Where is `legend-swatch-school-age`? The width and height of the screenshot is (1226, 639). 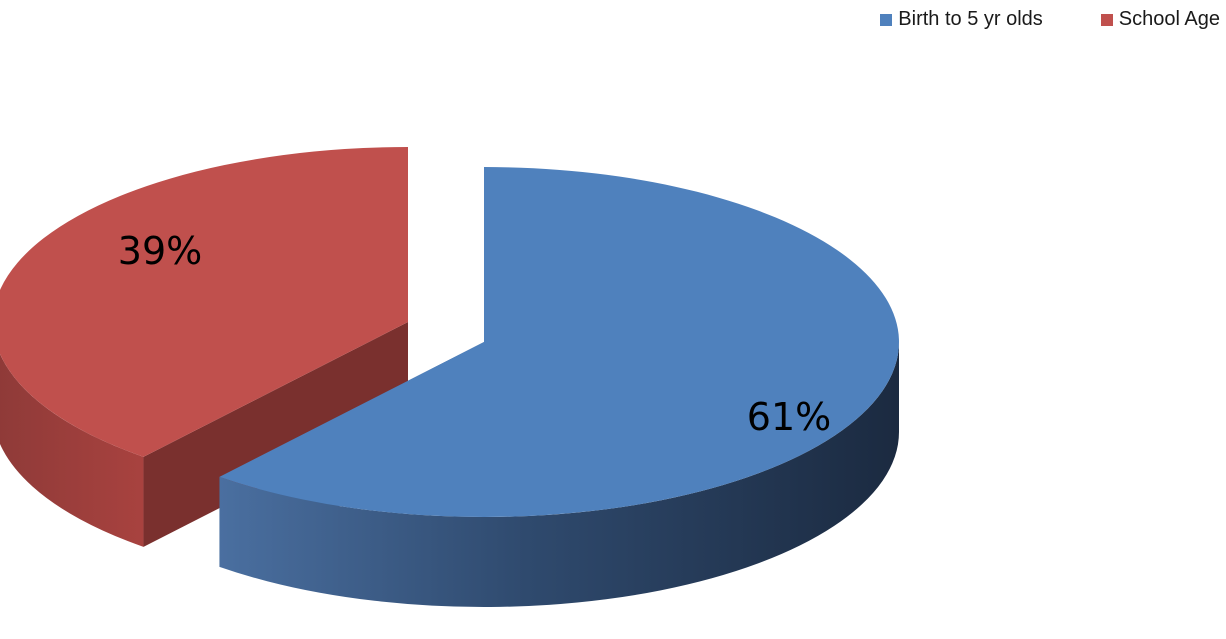 legend-swatch-school-age is located at coordinates (1106, 19).